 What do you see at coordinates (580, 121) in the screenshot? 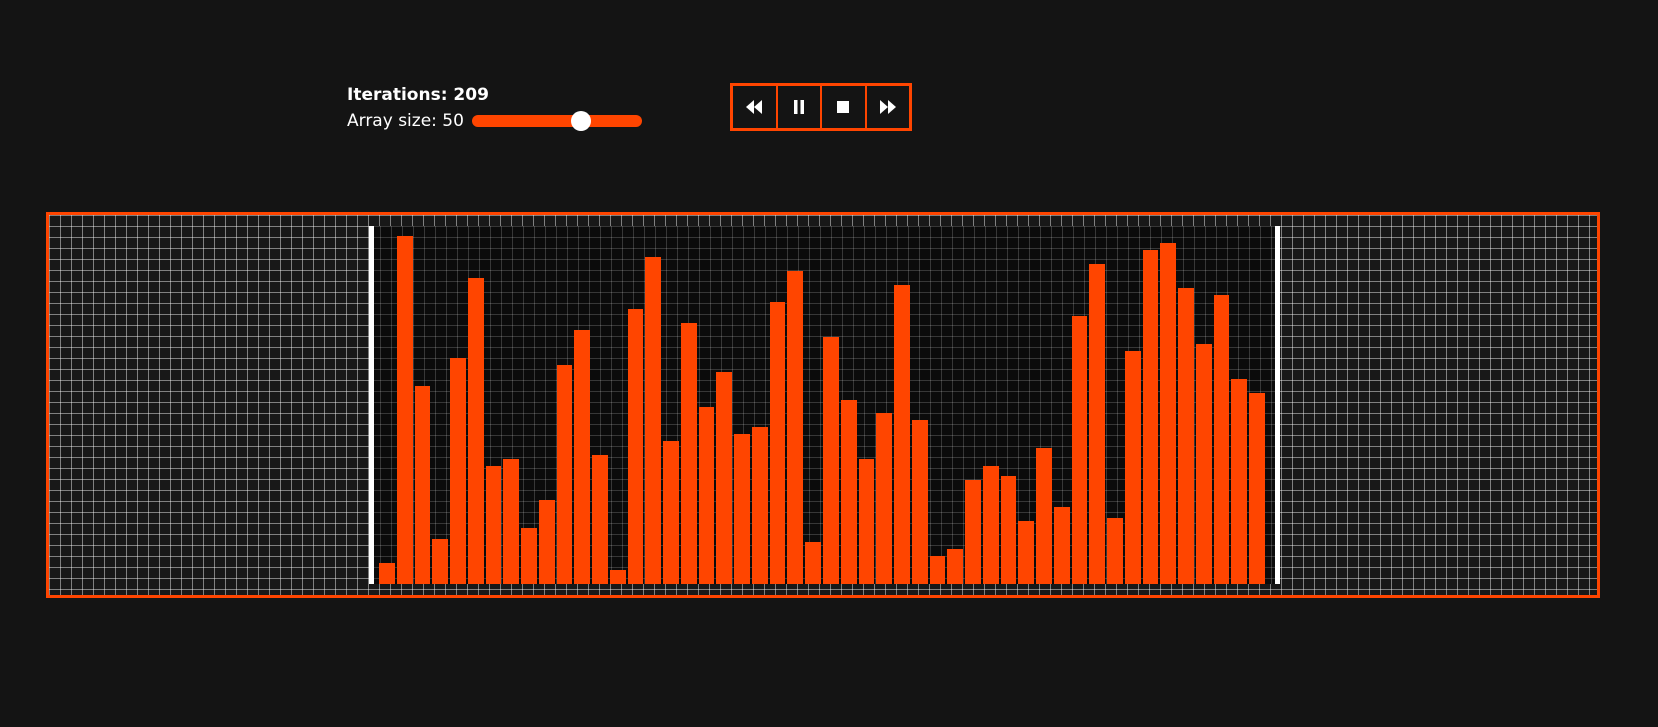
I see `slider-thumb` at bounding box center [580, 121].